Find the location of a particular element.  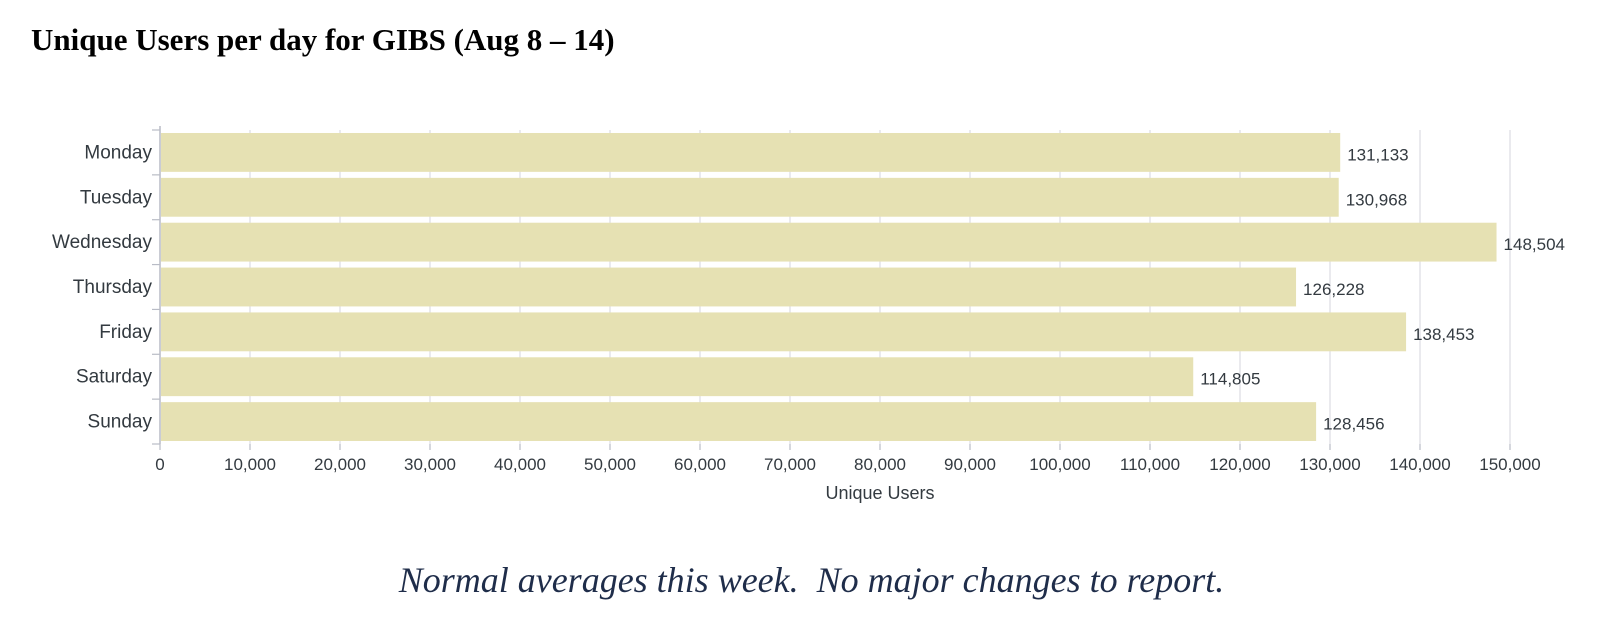

data-label: 131,133 is located at coordinates (1377, 154).